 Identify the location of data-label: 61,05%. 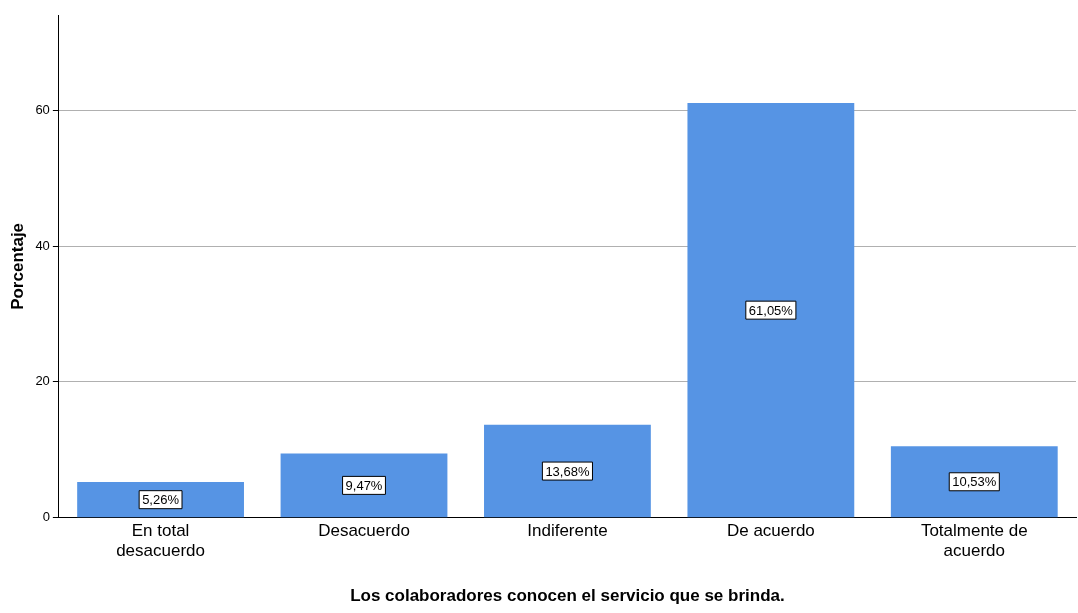
(771, 310).